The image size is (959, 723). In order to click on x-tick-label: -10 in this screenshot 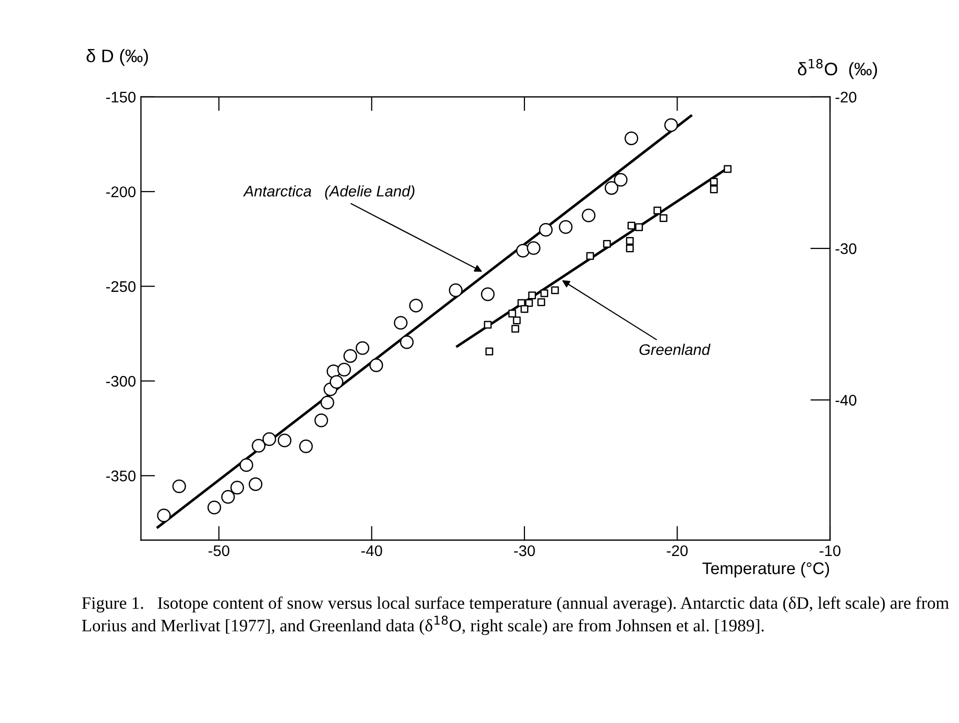, I will do `click(830, 550)`.